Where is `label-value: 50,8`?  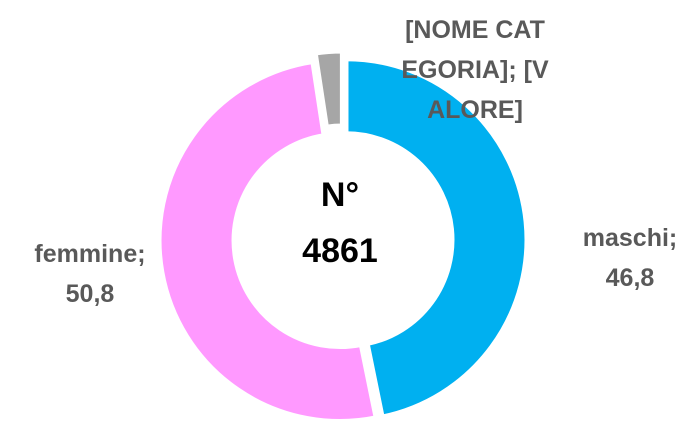
label-value: 50,8 is located at coordinates (90, 294).